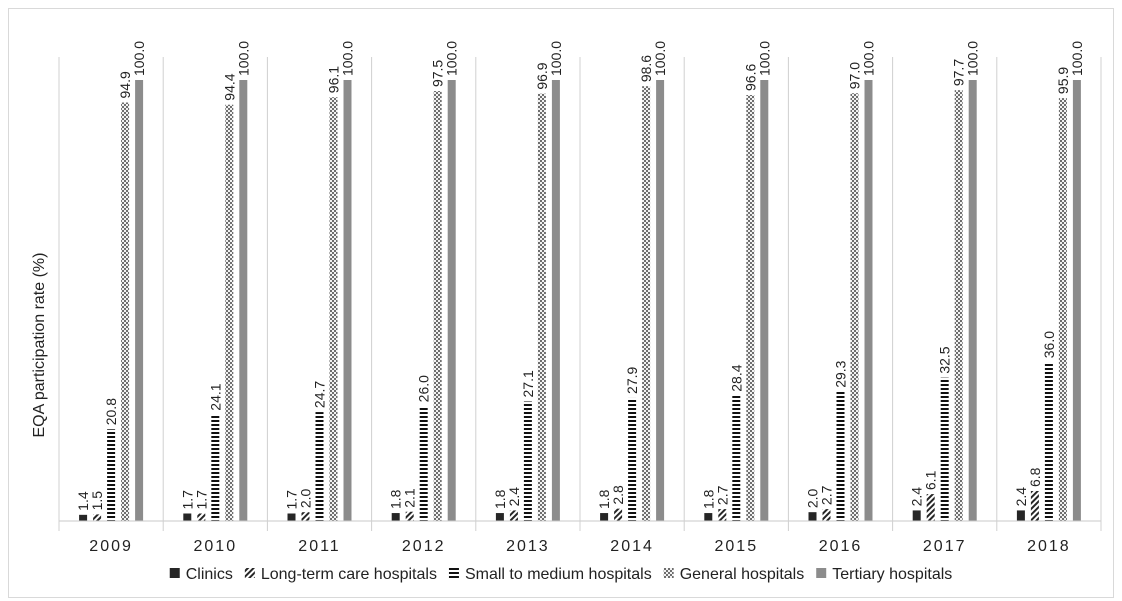 Image resolution: width=1122 pixels, height=601 pixels. Describe the element at coordinates (555, 300) in the screenshot. I see `bar-tertiary-hospitals-2013` at that location.